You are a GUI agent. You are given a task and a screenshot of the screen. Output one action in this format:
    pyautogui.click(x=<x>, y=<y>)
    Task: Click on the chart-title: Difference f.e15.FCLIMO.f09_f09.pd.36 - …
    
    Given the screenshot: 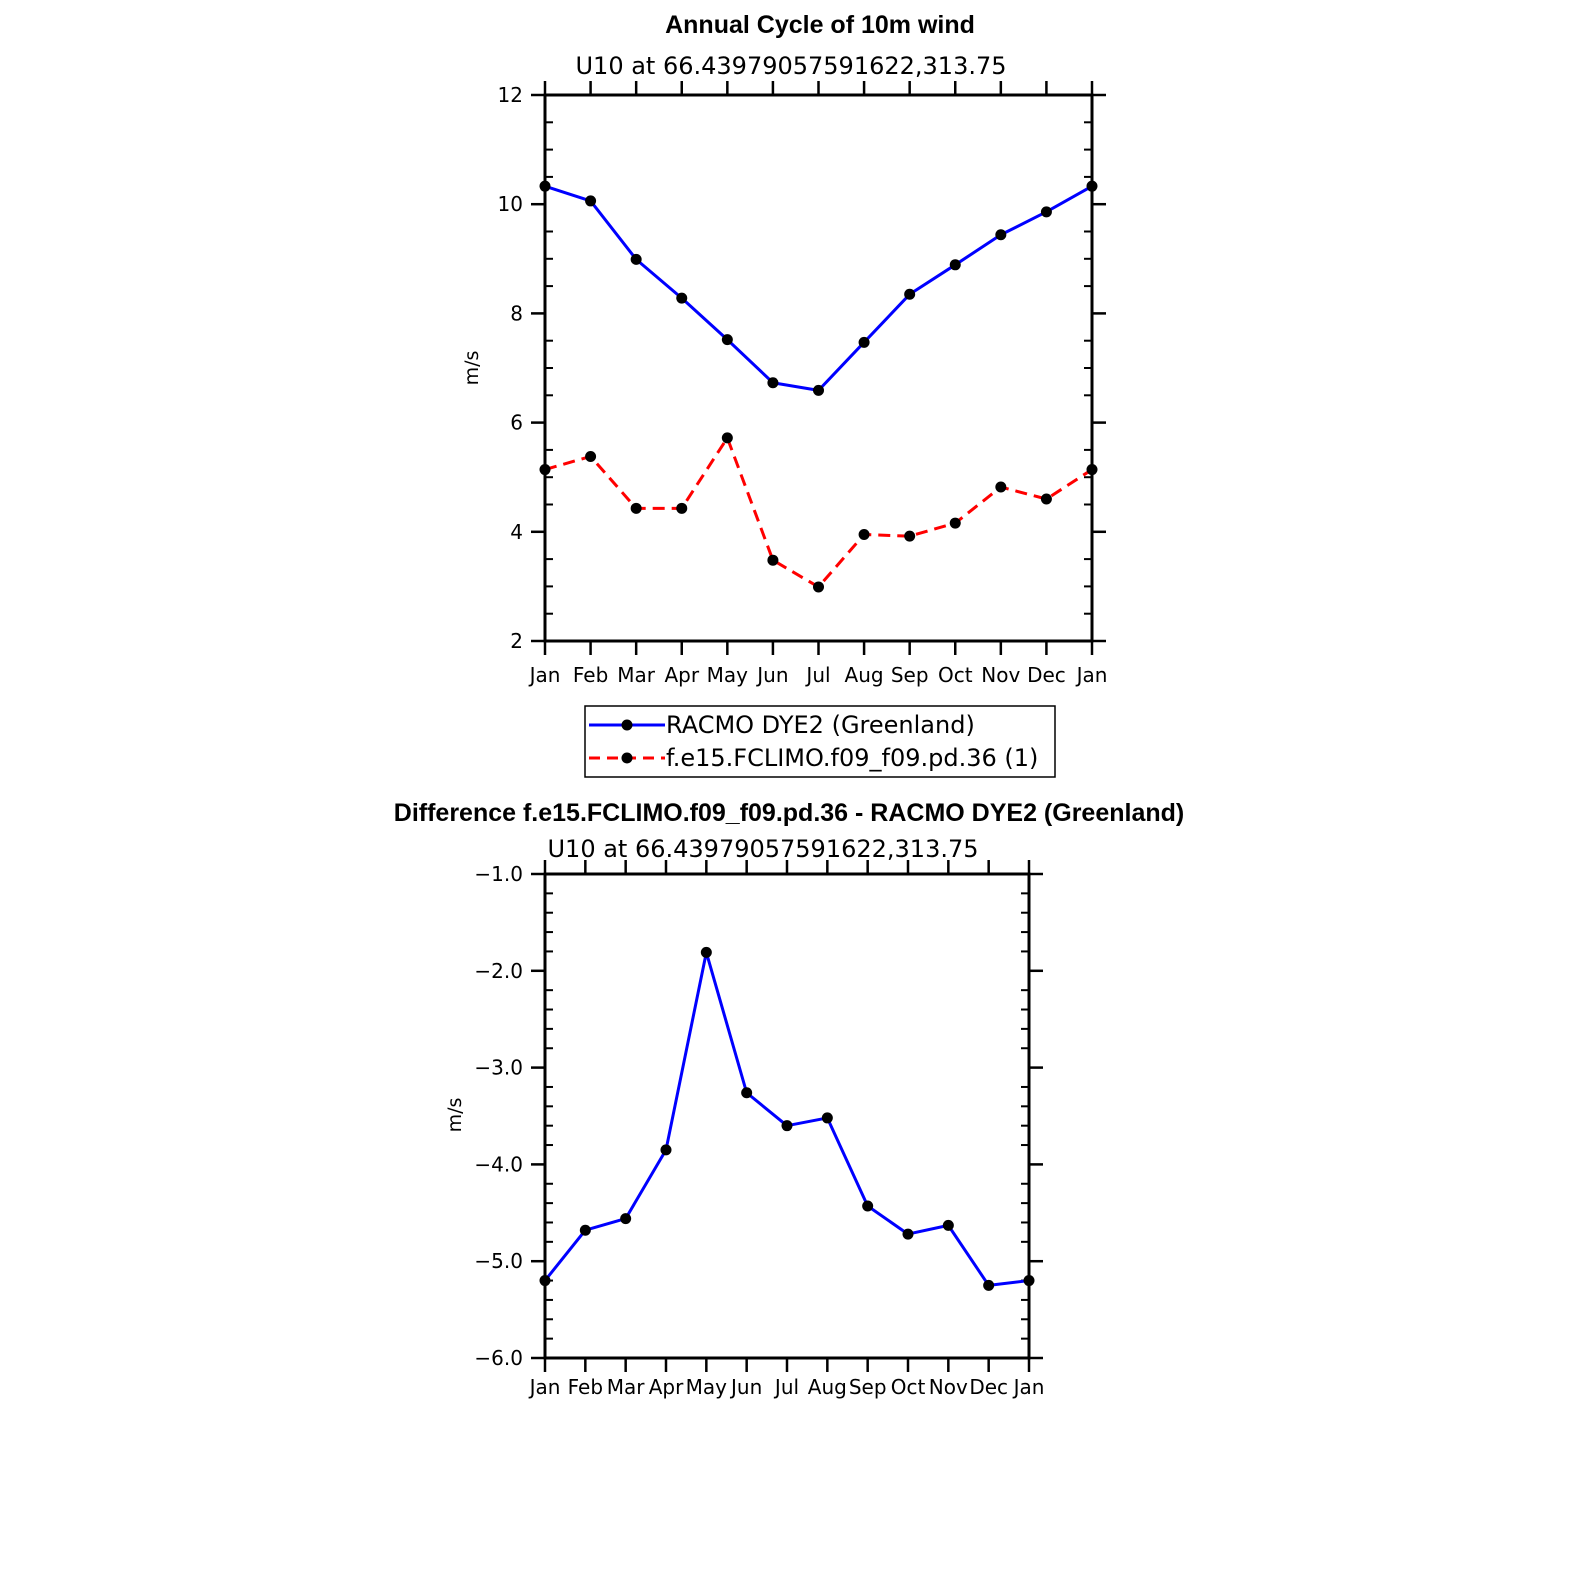 What is the action you would take?
    pyautogui.click(x=789, y=813)
    